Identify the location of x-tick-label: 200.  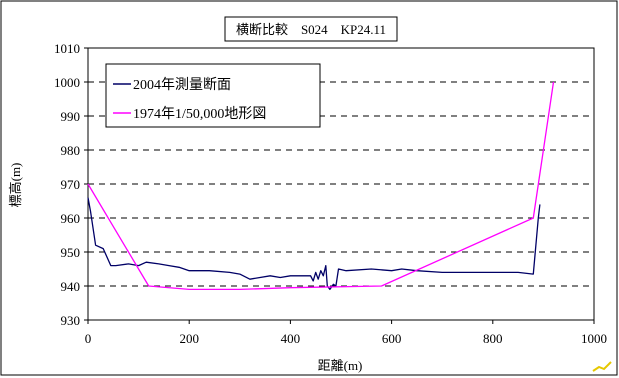
(189, 338).